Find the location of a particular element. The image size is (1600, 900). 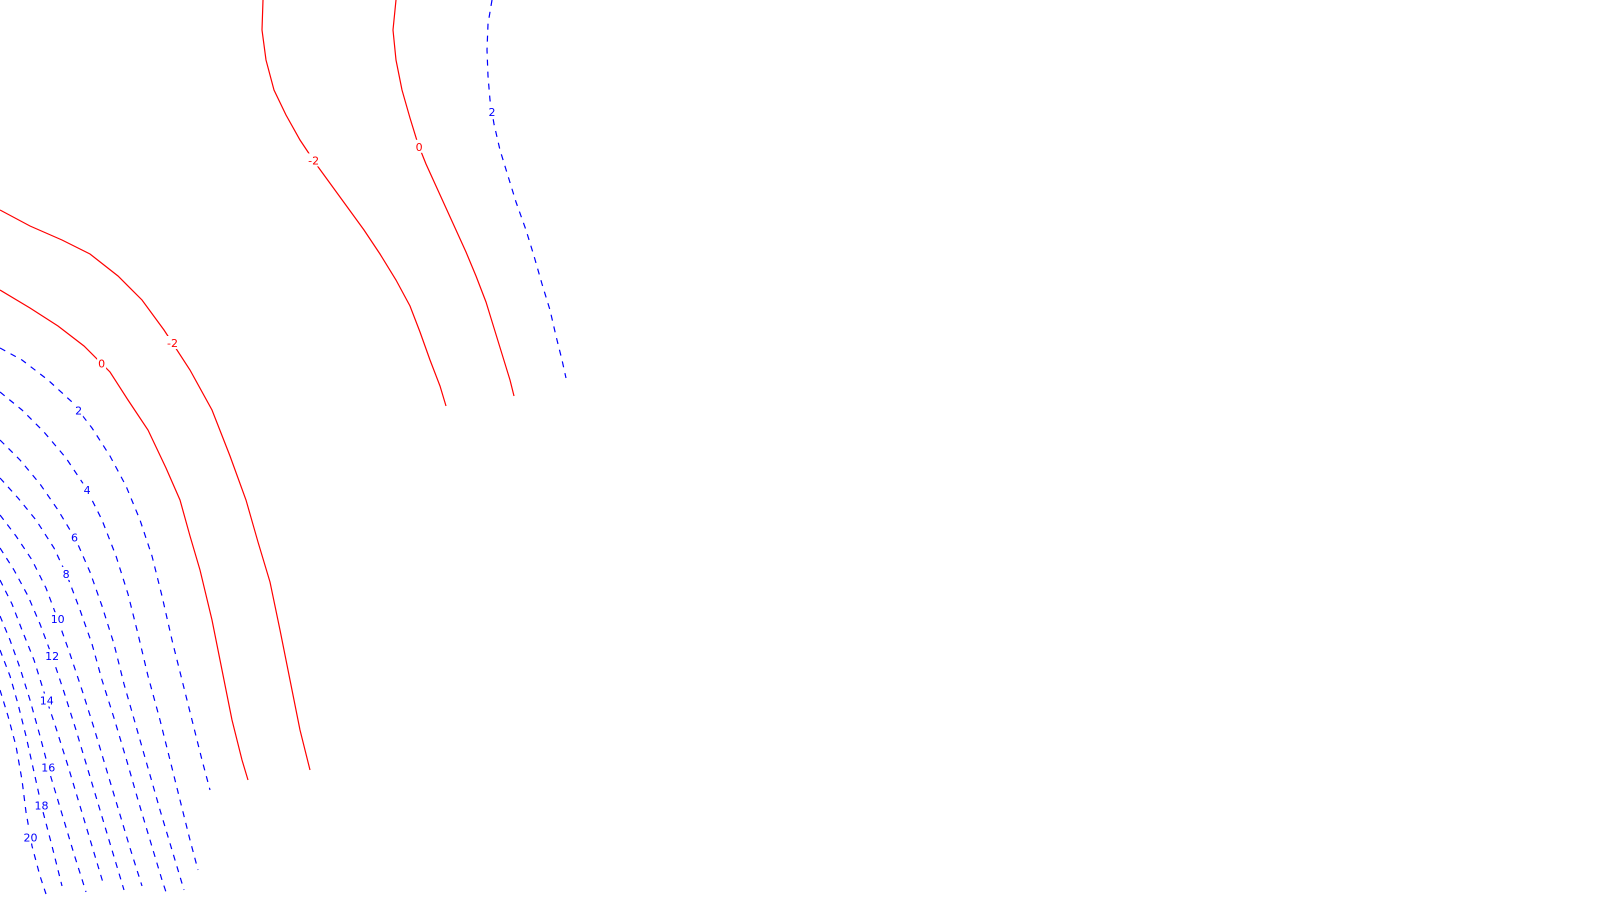

contour-label-bg-left--2 is located at coordinates (172, 342).